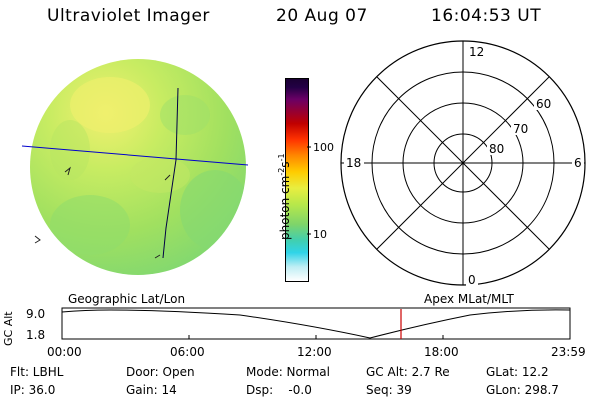 The image size is (600, 400). Describe the element at coordinates (320, 234) in the screenshot. I see `colorbar-tick-10: 10` at that location.